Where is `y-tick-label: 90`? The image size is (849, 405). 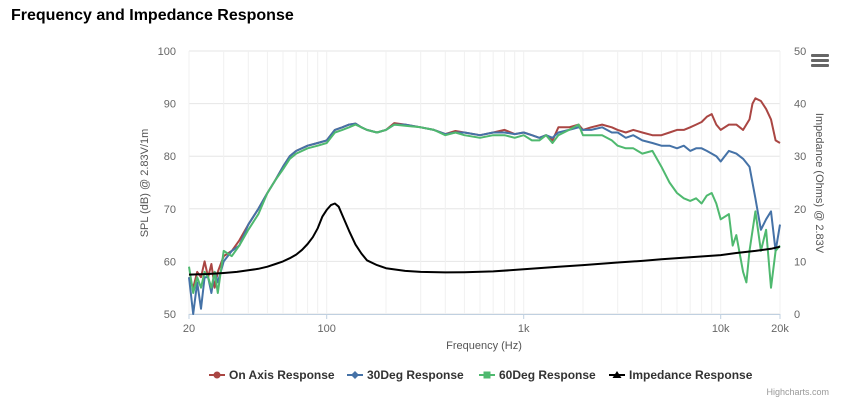 y-tick-label: 90 is located at coordinates (170, 105).